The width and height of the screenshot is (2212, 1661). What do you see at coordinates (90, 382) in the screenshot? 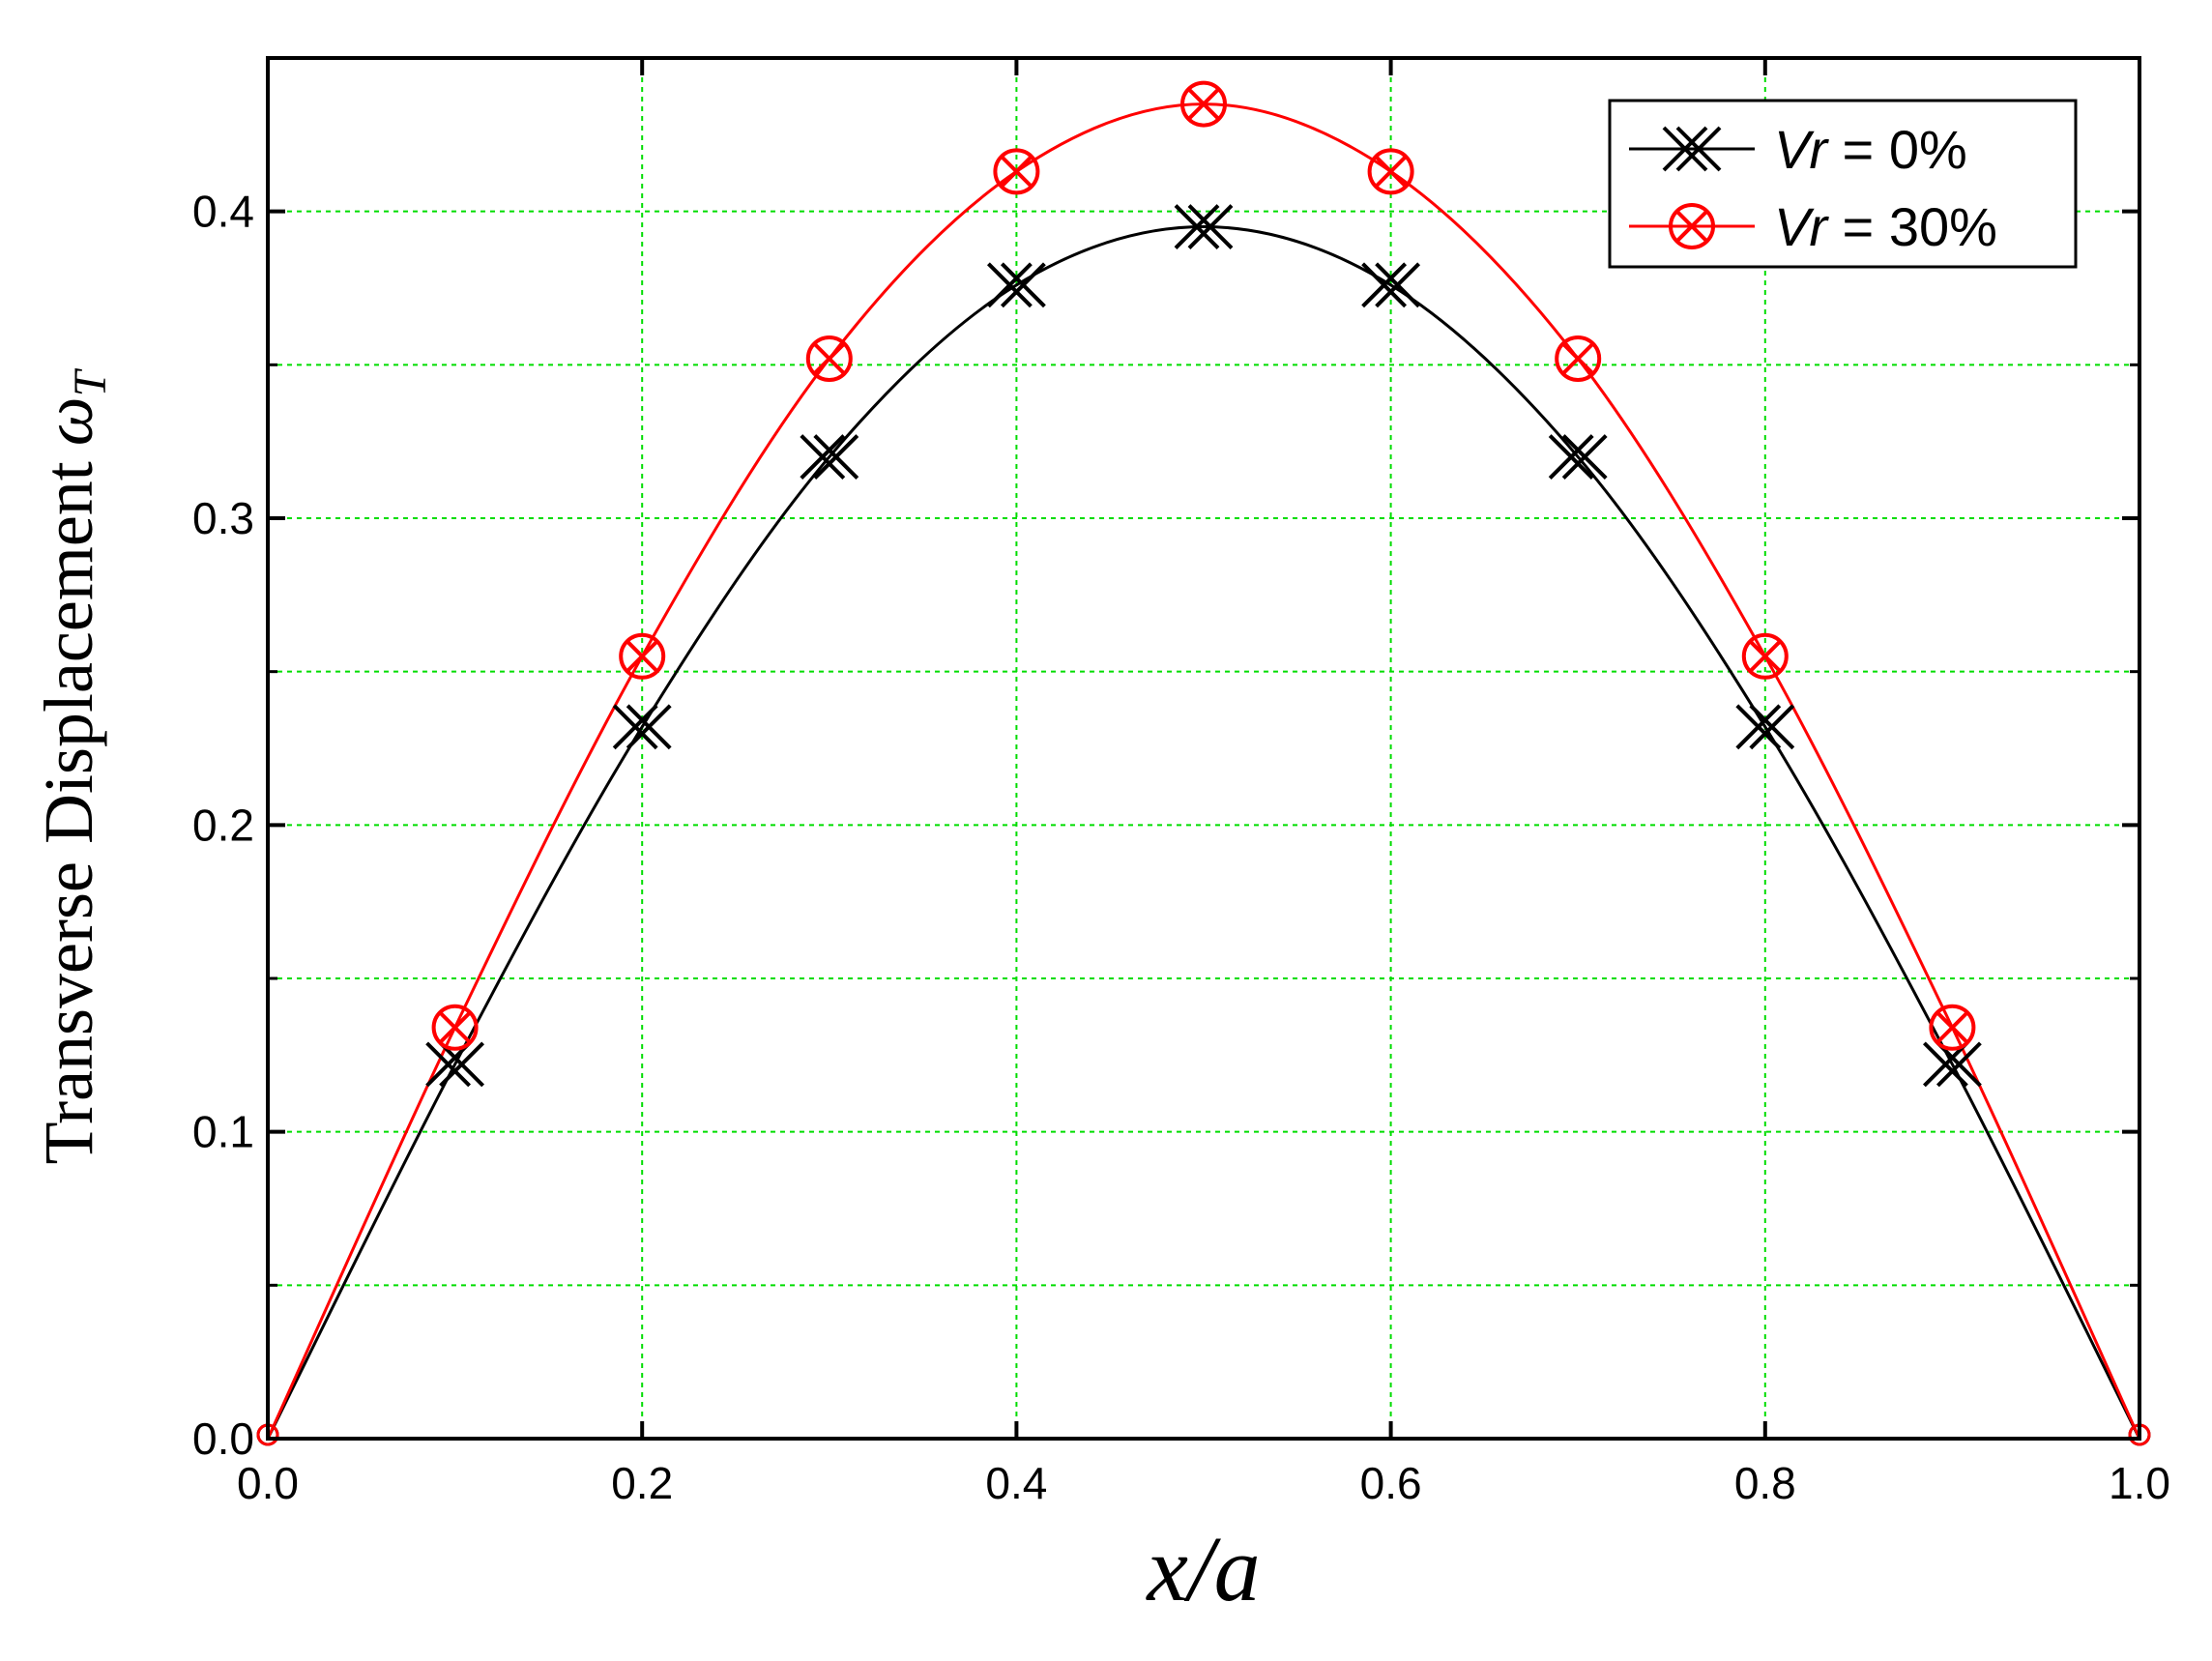
I see `y-axis-subscript: T` at bounding box center [90, 382].